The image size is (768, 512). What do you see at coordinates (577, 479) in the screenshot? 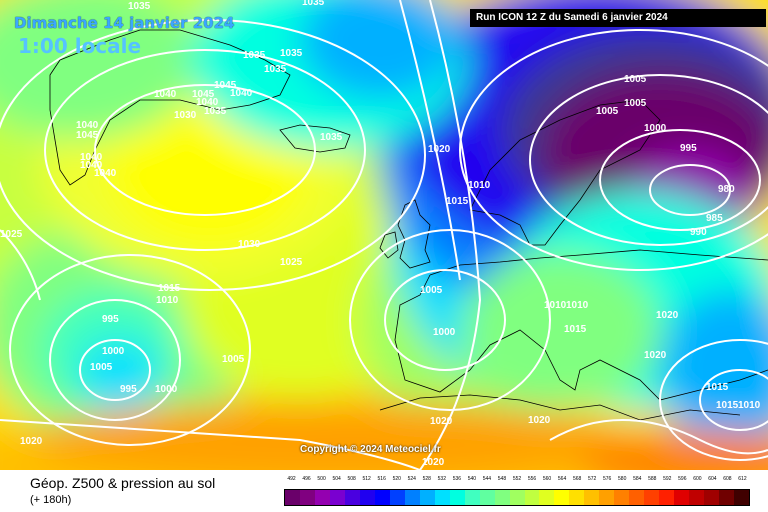
I see `legend-value: 568` at bounding box center [577, 479].